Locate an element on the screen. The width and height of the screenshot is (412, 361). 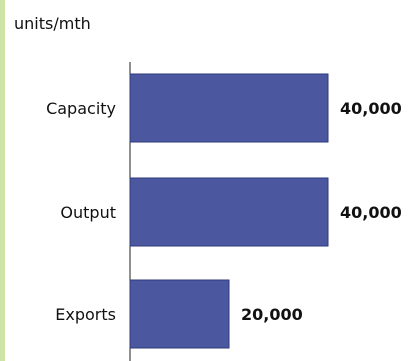
category-label-exports: Exports is located at coordinates (85, 314).